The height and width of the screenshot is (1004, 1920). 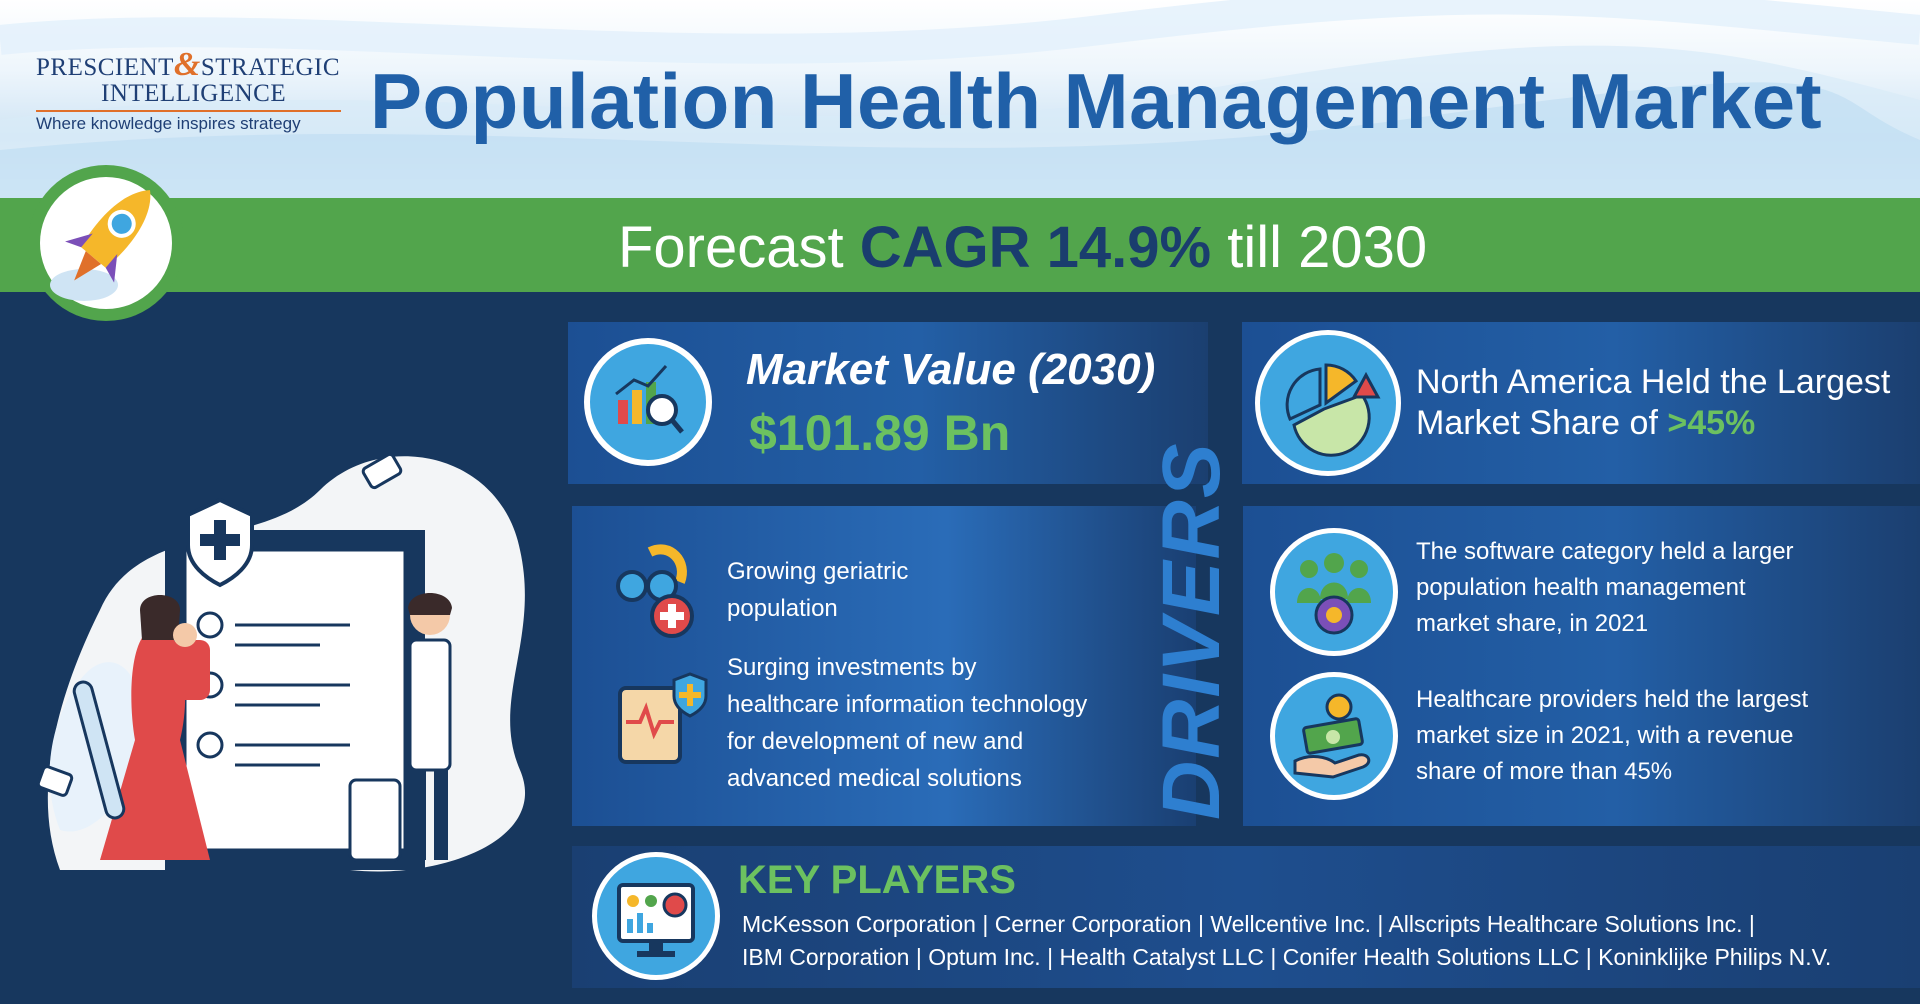 I want to click on rocket-icon, so click(x=106, y=243).